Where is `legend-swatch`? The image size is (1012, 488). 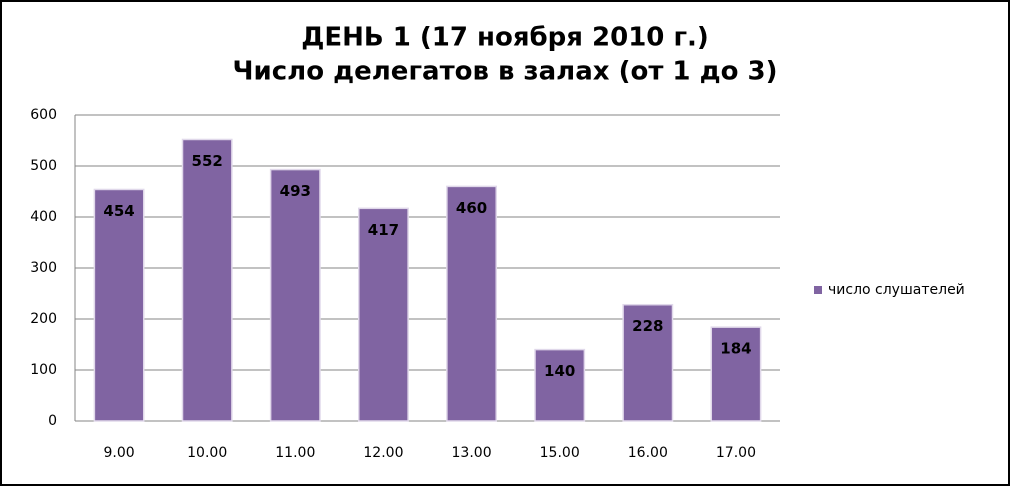 legend-swatch is located at coordinates (818, 290).